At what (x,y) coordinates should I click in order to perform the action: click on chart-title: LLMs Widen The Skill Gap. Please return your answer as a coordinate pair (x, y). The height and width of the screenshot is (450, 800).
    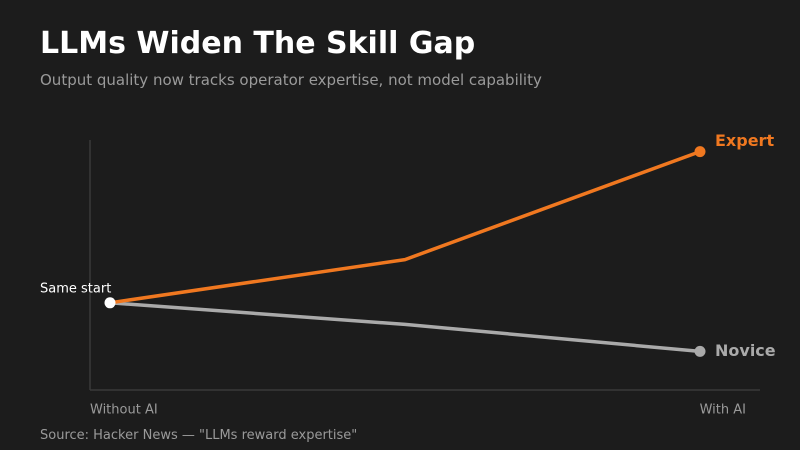
    Looking at the image, I should click on (258, 43).